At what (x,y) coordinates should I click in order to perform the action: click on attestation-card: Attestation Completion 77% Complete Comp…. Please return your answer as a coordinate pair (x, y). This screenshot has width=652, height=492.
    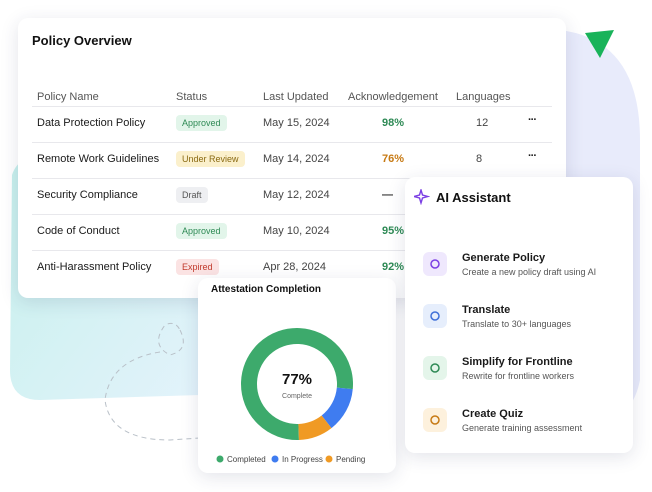
    Looking at the image, I should click on (297, 375).